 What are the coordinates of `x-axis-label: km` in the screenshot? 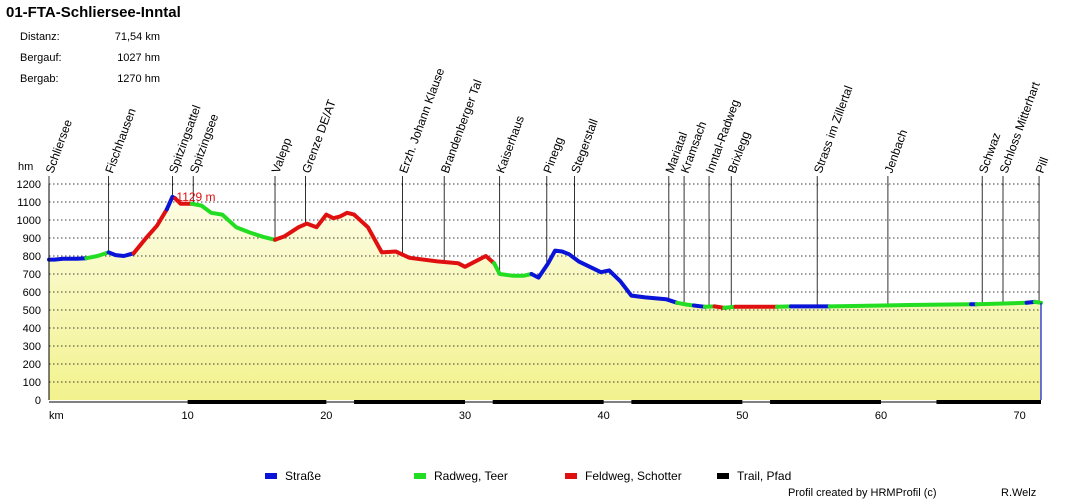 It's located at (56, 416).